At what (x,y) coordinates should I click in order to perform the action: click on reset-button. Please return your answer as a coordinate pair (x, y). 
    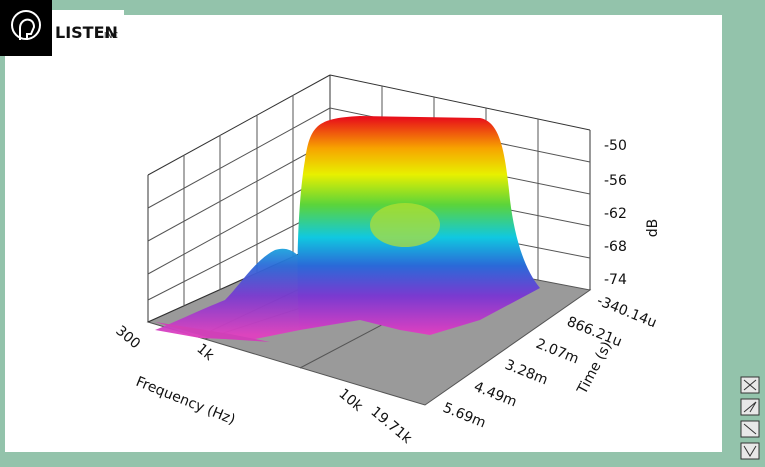
    Looking at the image, I should click on (750, 451).